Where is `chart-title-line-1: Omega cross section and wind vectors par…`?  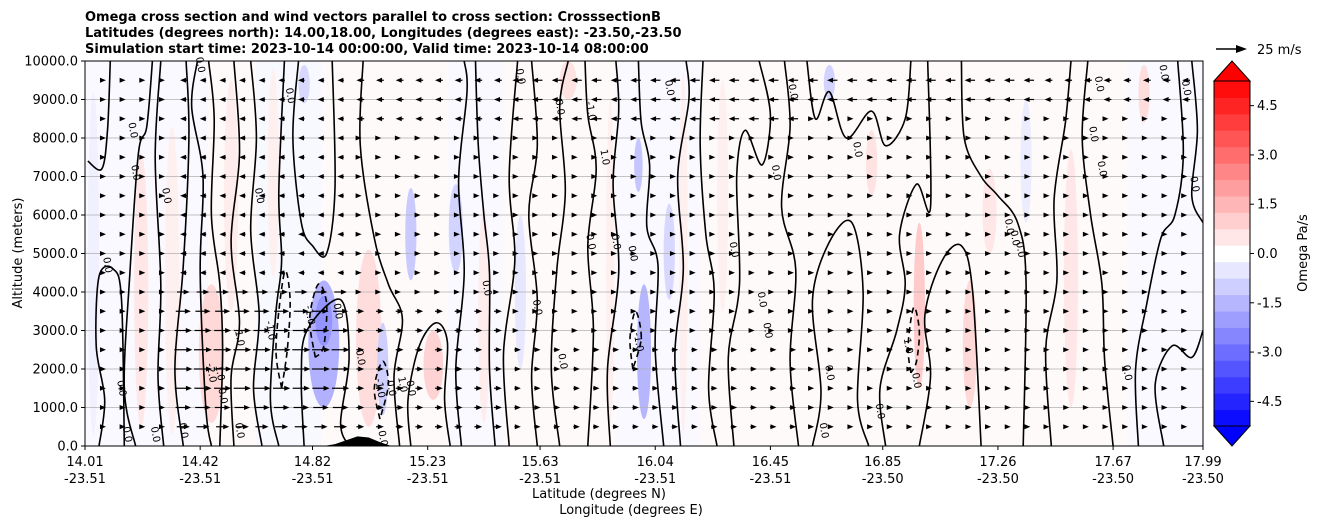
chart-title-line-1: Omega cross section and wind vectors par… is located at coordinates (373, 17).